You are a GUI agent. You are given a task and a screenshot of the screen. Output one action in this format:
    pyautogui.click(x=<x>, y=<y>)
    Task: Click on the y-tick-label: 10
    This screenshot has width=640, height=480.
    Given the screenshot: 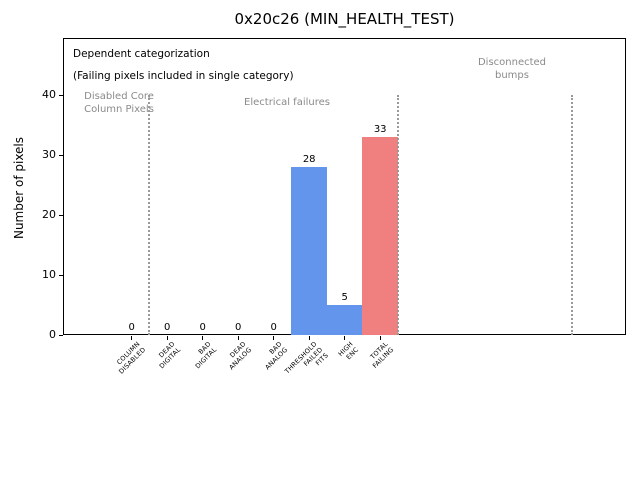 What is the action you would take?
    pyautogui.click(x=49, y=274)
    